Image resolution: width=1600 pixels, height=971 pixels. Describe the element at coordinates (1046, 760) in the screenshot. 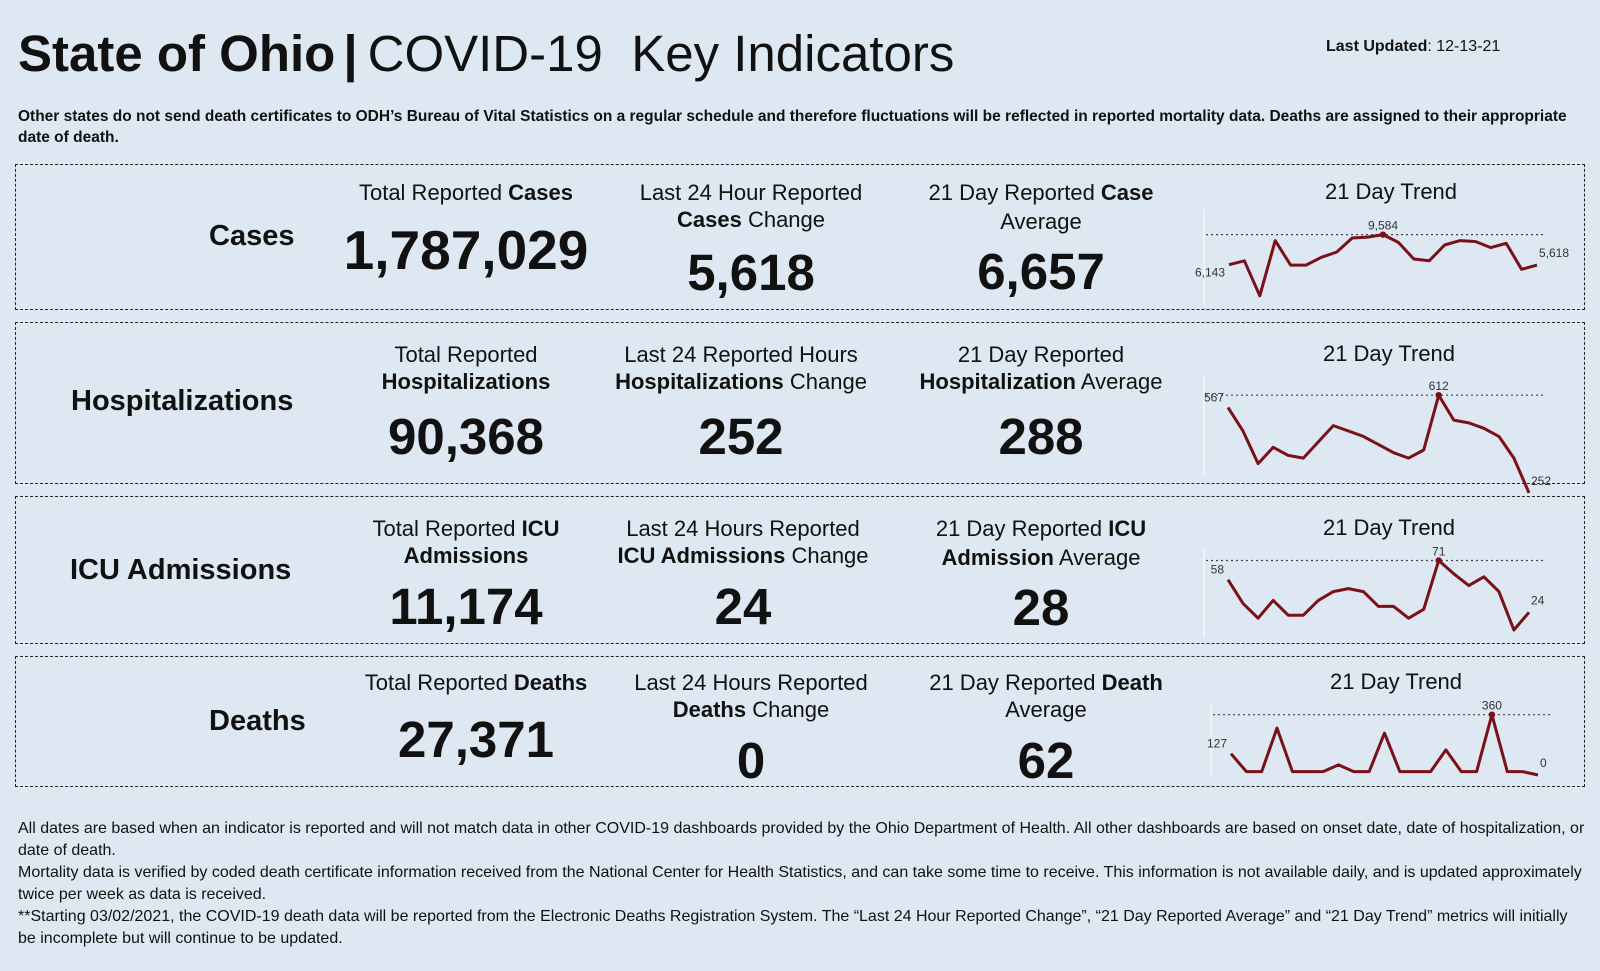

I see `metric-value: 62` at that location.